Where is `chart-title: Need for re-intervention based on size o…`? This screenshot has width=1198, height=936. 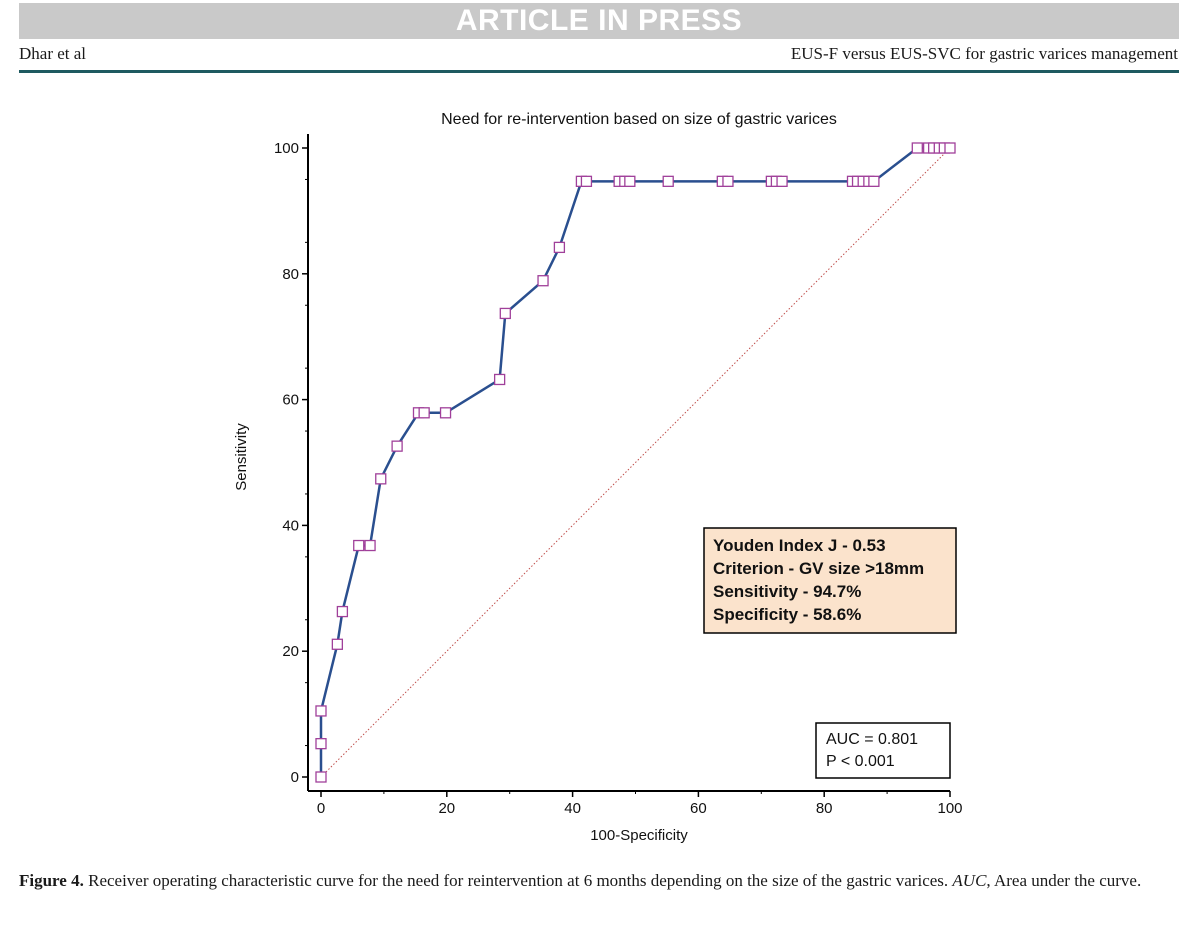 chart-title: Need for re-intervention based on size o… is located at coordinates (639, 119).